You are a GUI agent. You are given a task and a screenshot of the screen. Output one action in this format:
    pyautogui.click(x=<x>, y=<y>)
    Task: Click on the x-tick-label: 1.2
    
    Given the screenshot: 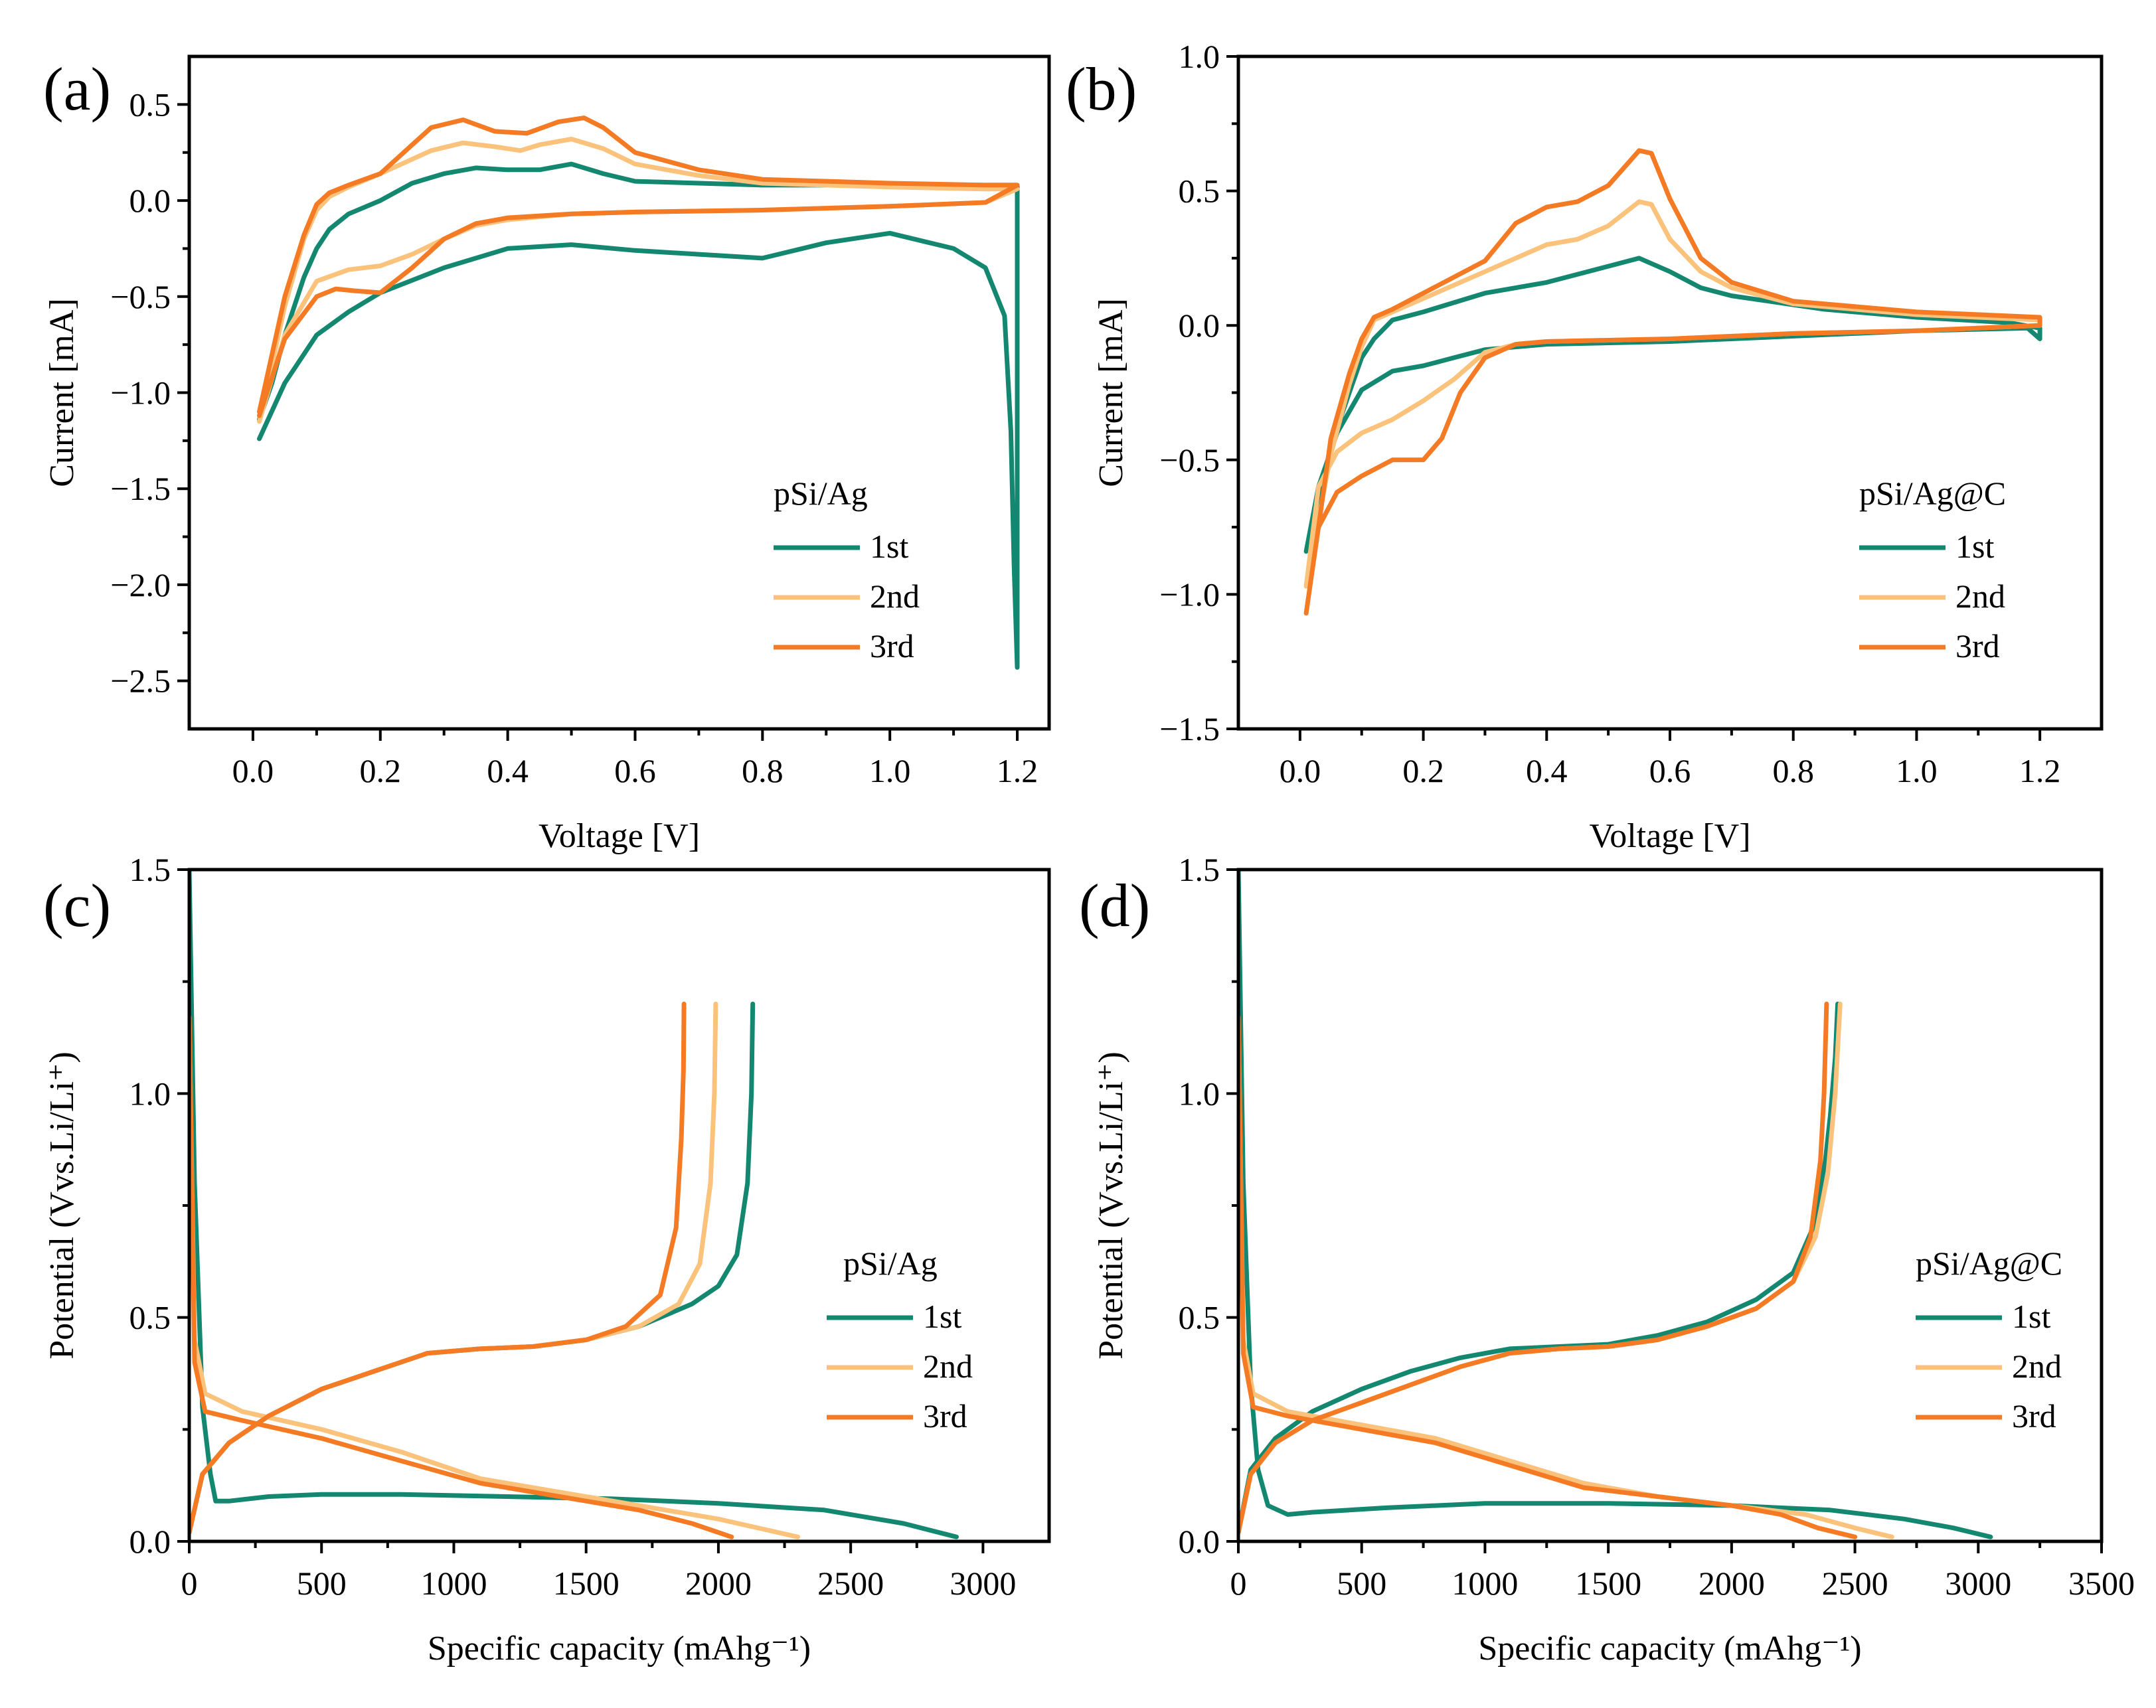 What is the action you would take?
    pyautogui.click(x=1018, y=770)
    